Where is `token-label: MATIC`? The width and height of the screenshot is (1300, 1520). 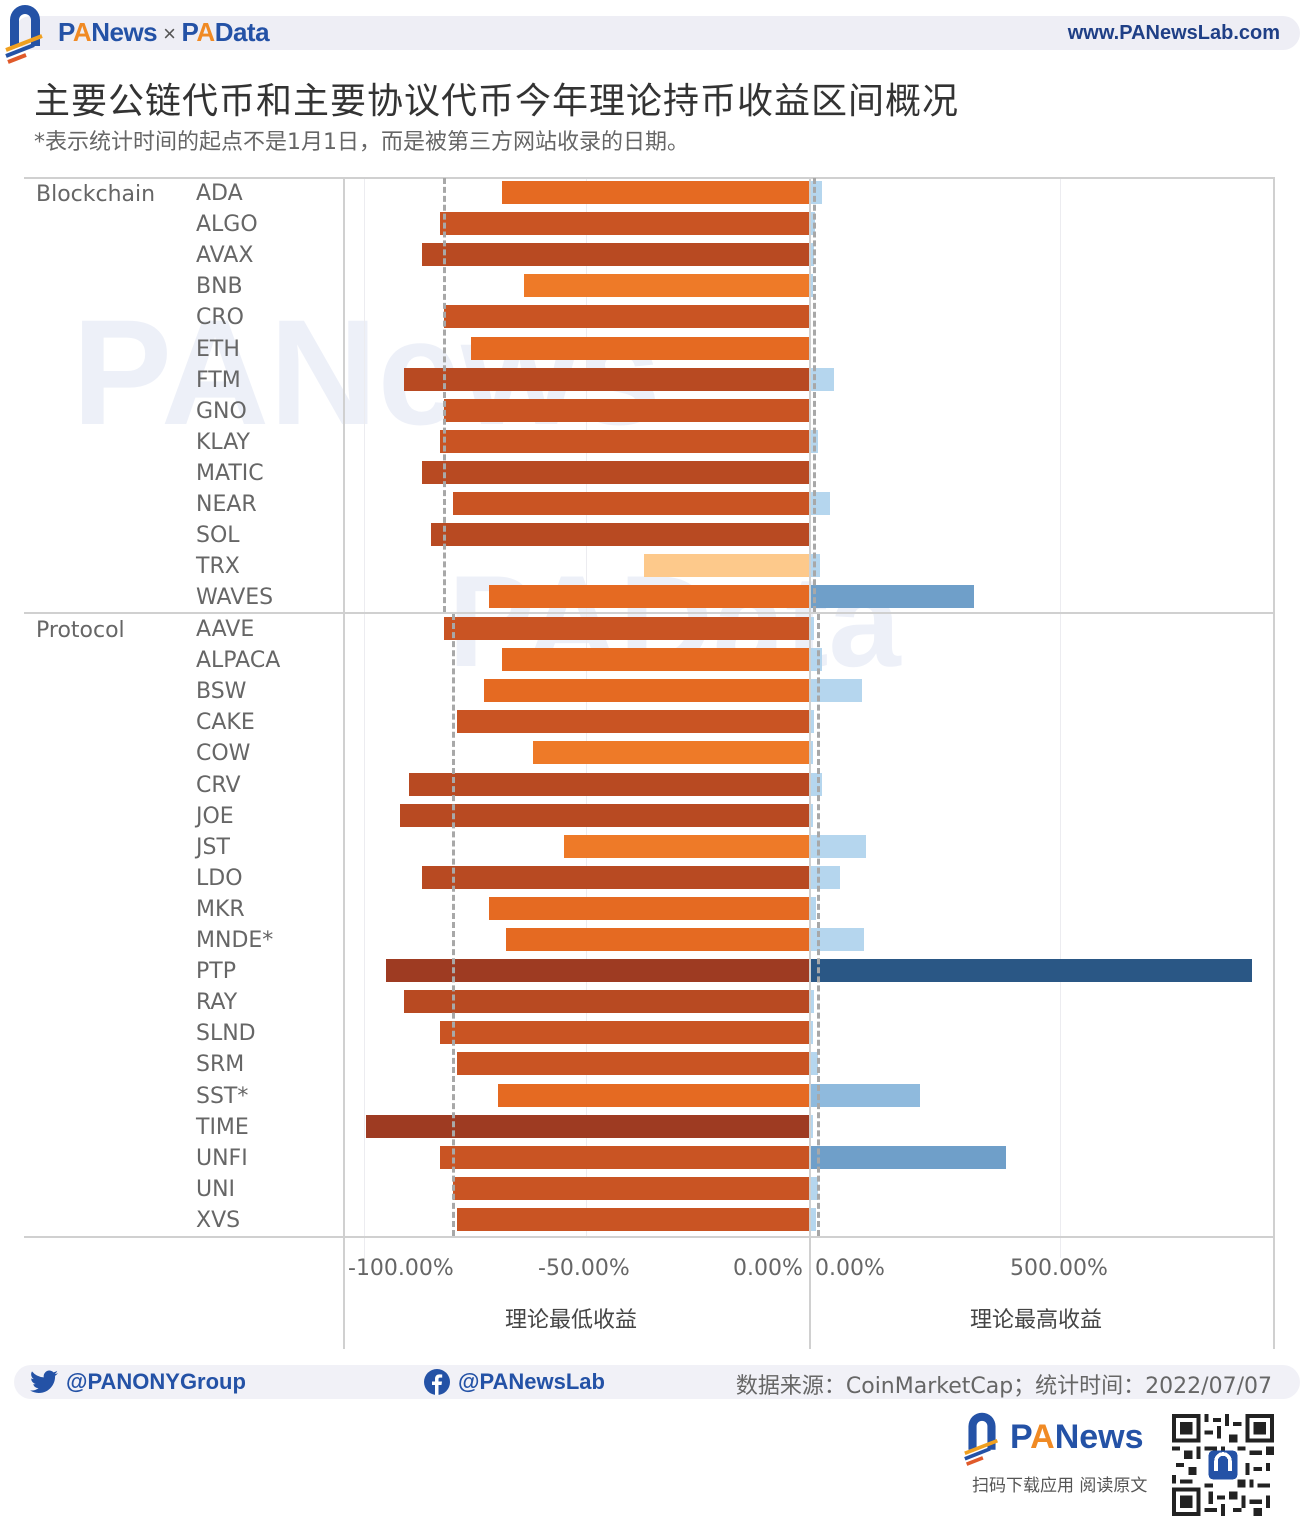 token-label: MATIC is located at coordinates (230, 473).